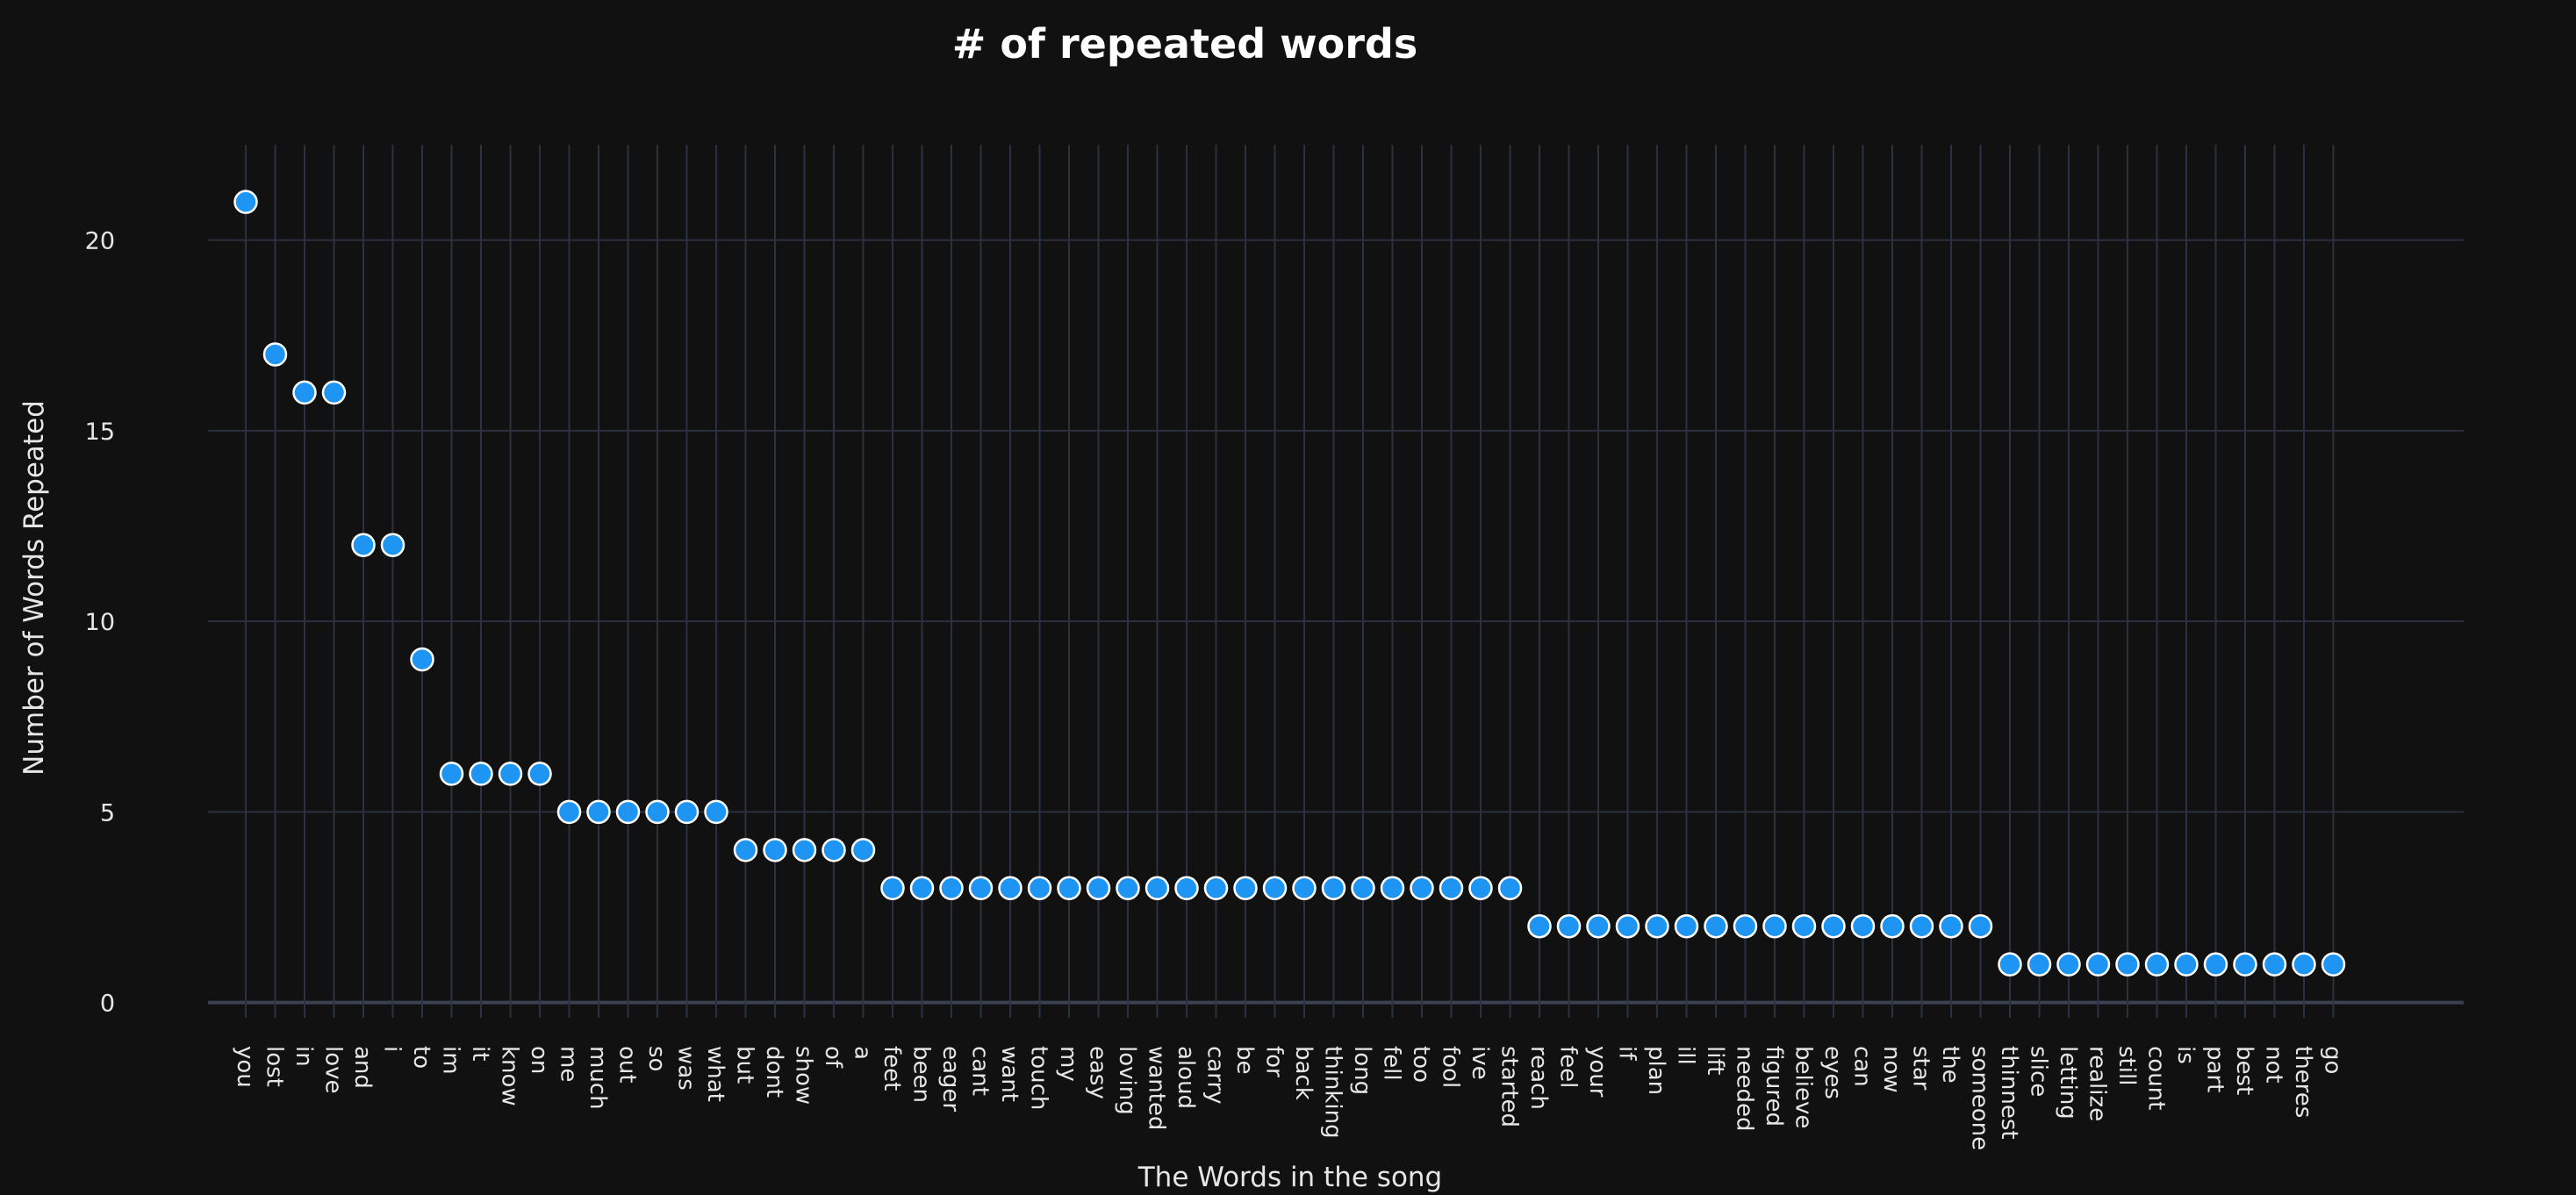 The width and height of the screenshot is (2576, 1195). What do you see at coordinates (1715, 1061) in the screenshot?
I see `x-tick-label: lift` at bounding box center [1715, 1061].